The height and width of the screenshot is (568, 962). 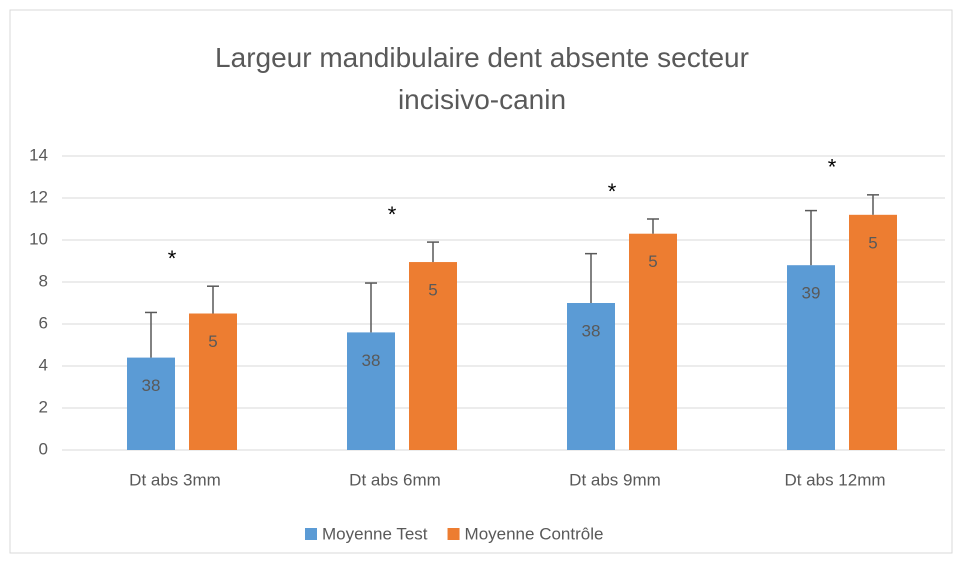 What do you see at coordinates (43, 322) in the screenshot?
I see `y-tick-label: 6` at bounding box center [43, 322].